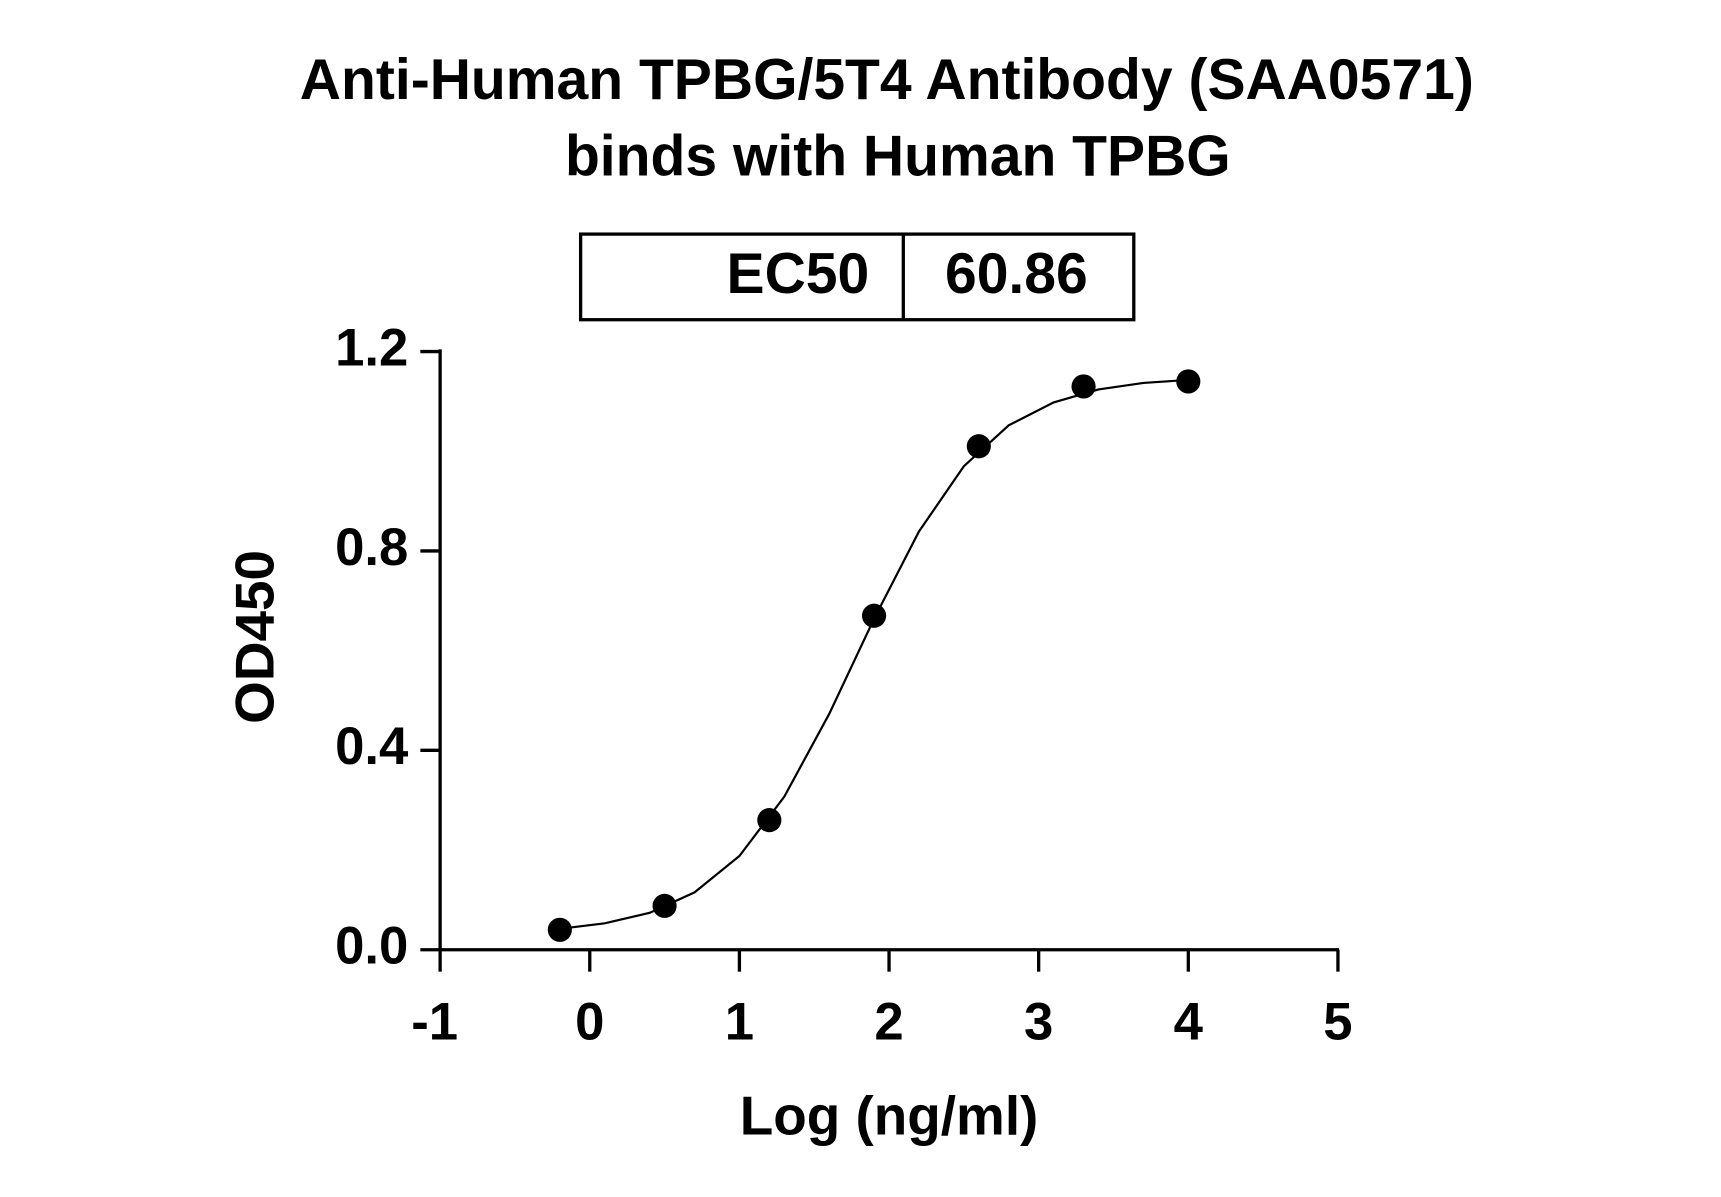 This screenshot has height=1197, width=1721. I want to click on x-tick-label: 4, so click(1189, 1021).